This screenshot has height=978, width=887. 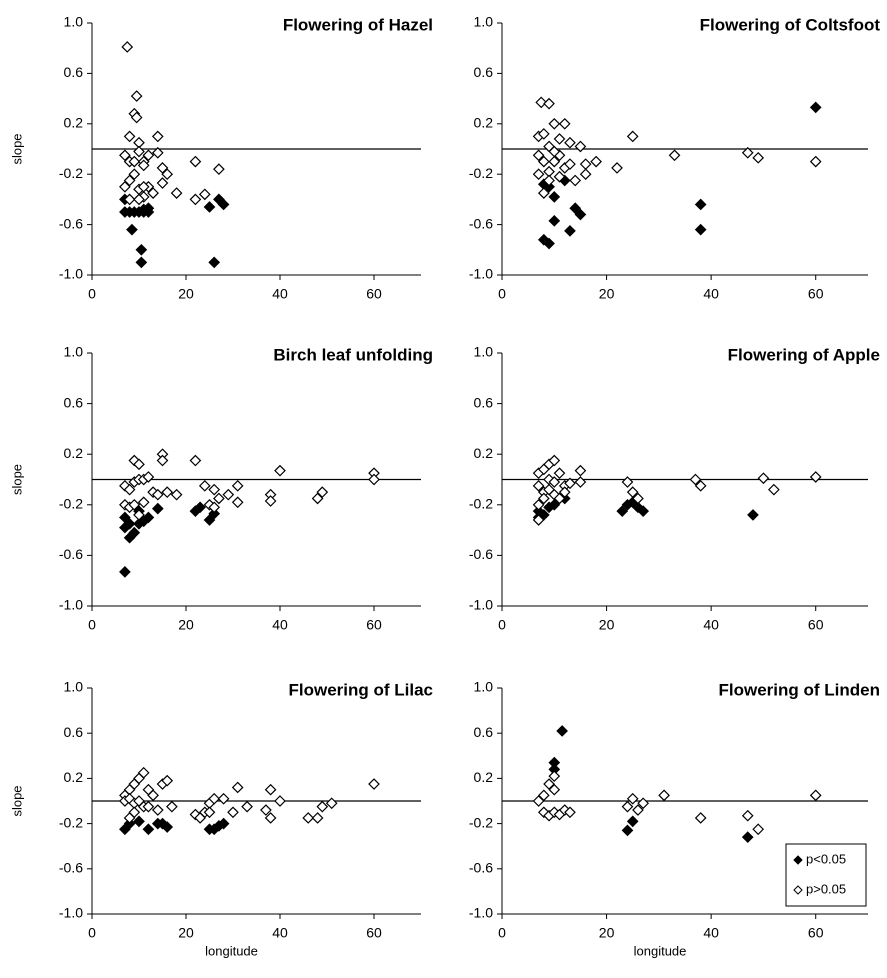 What do you see at coordinates (826, 888) in the screenshot?
I see `legend-label: p>0.05` at bounding box center [826, 888].